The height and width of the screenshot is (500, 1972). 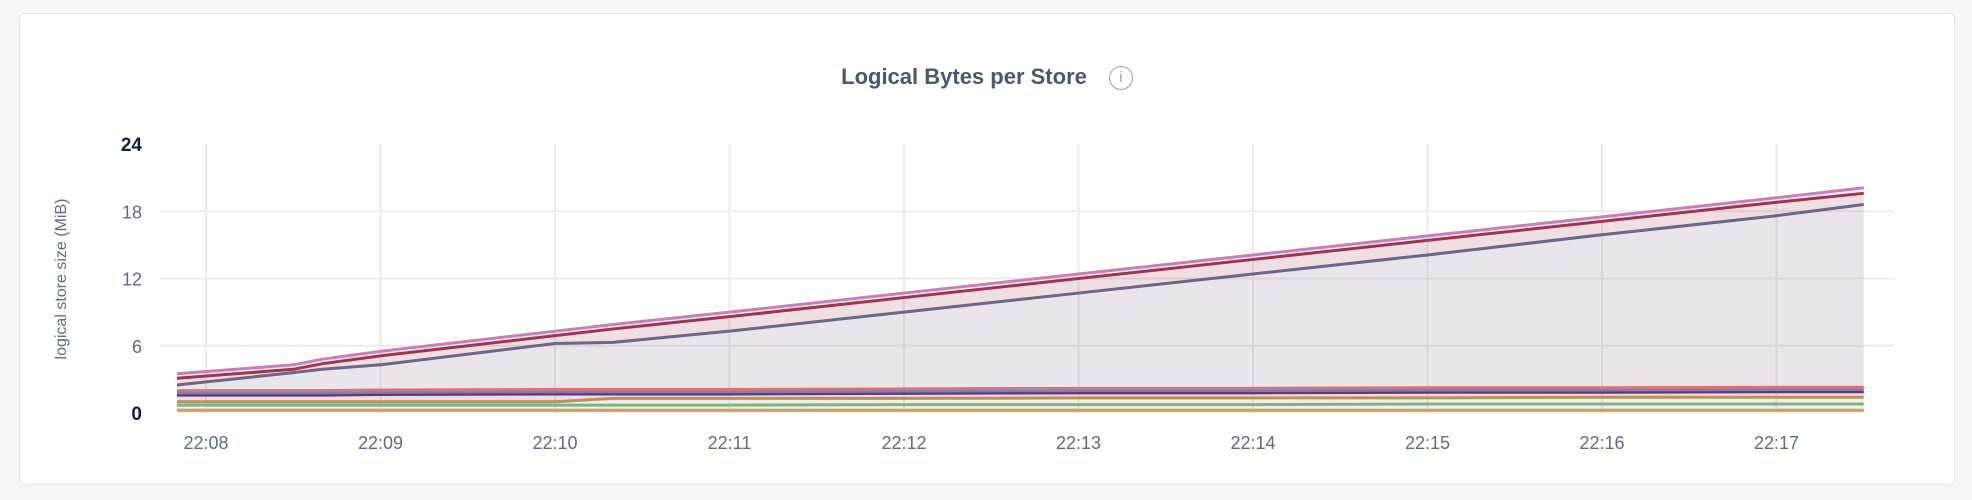 I want to click on y-tick-label: 0, so click(x=136, y=414).